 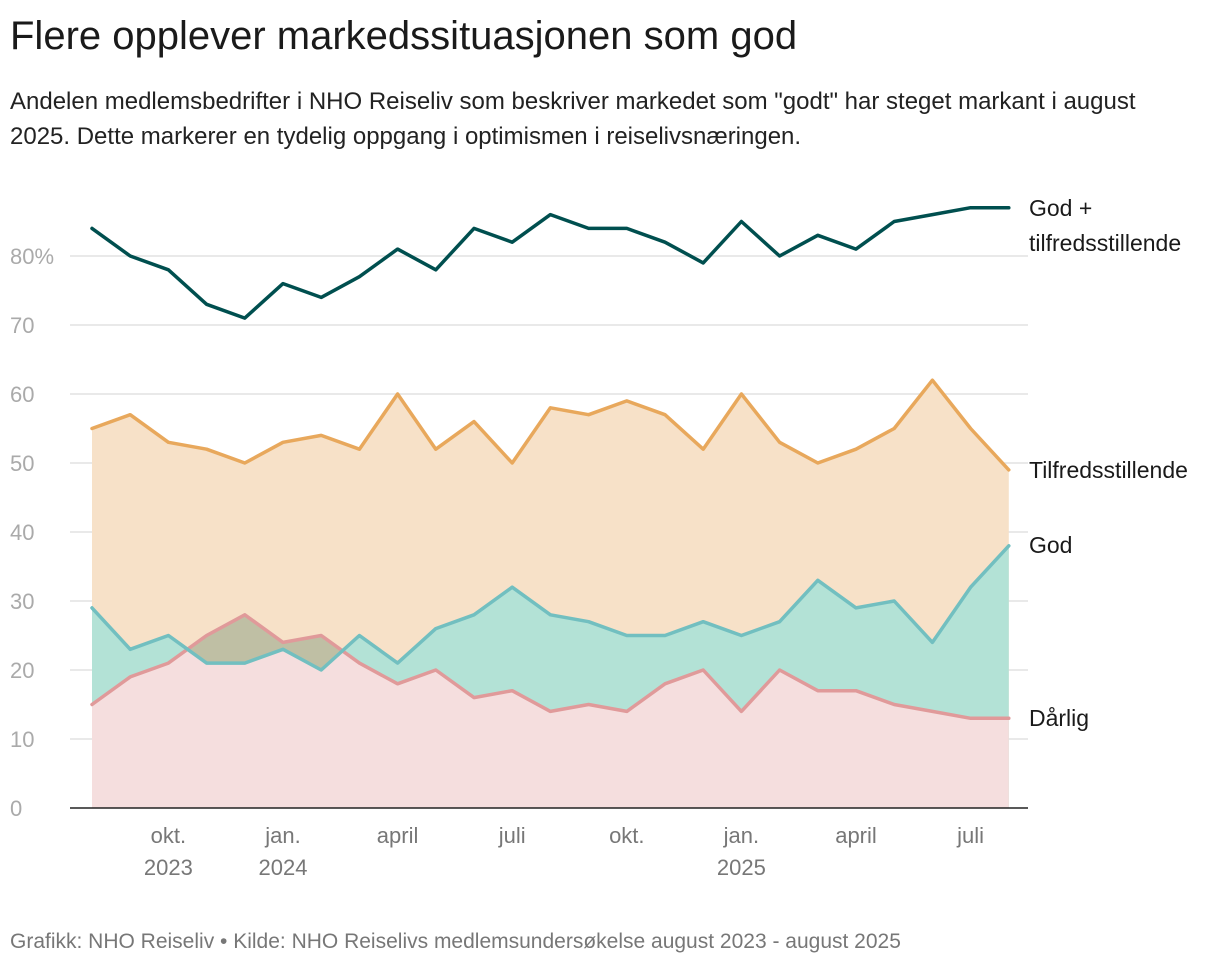 I want to click on series-label-god: God, so click(x=1050, y=545).